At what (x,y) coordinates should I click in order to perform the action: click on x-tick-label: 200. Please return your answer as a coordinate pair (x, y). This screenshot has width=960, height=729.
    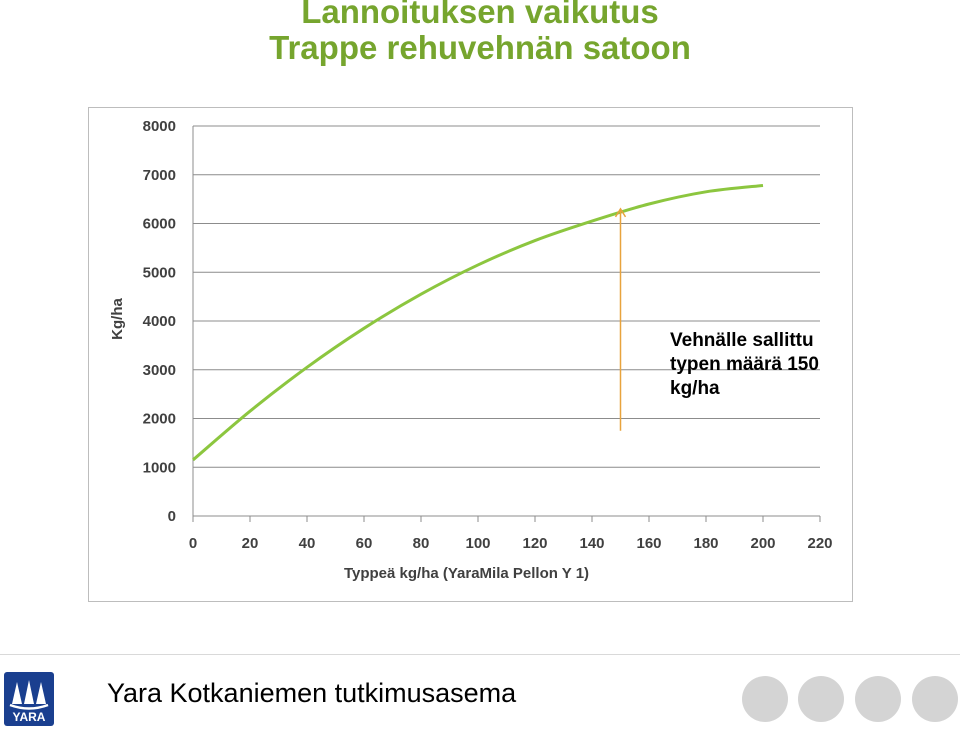
    Looking at the image, I should click on (762, 543).